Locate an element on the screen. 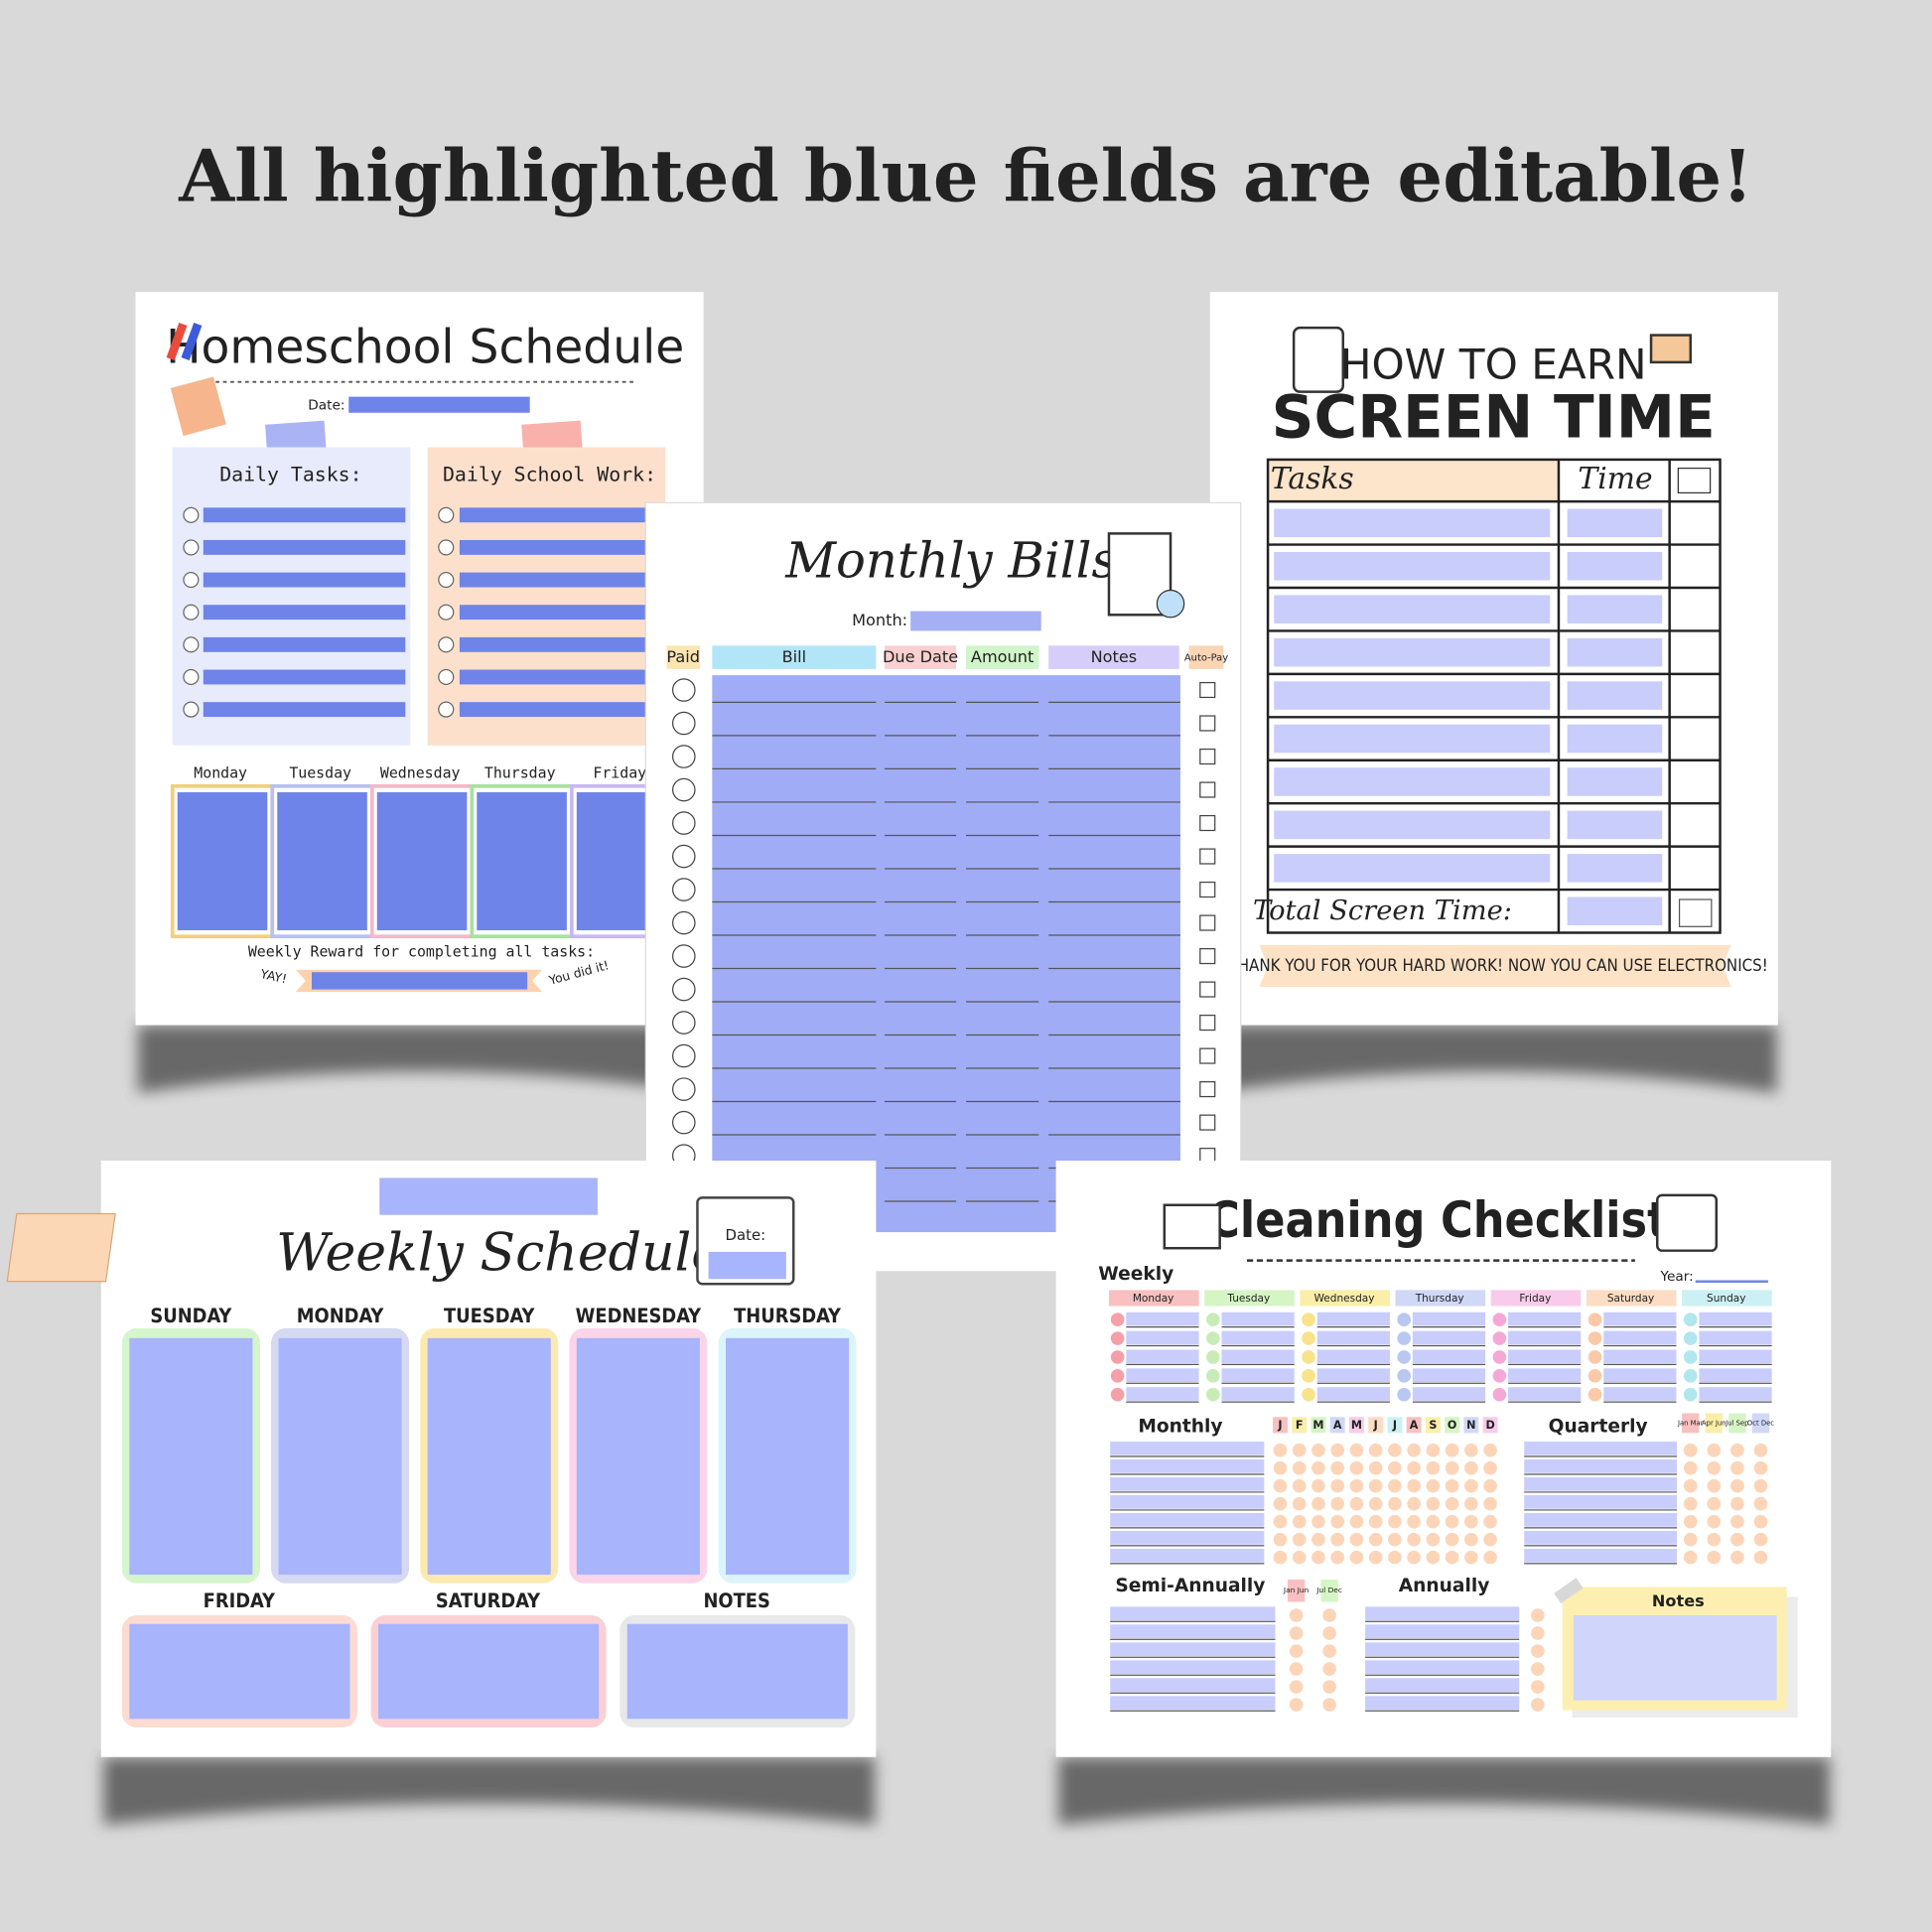 The image size is (1932, 1932). page-shadow is located at coordinates (421, 1059).